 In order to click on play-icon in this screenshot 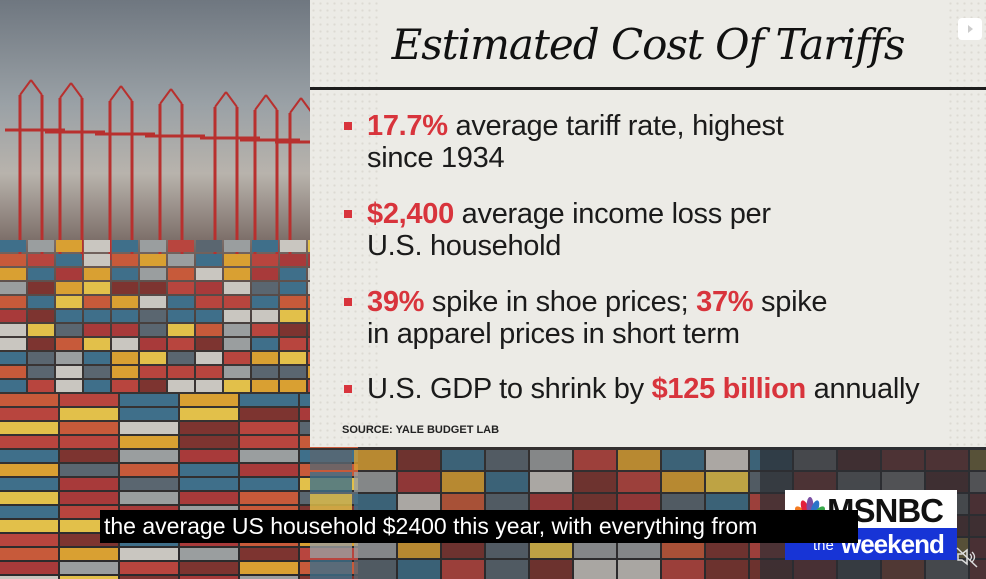, I will do `click(970, 29)`.